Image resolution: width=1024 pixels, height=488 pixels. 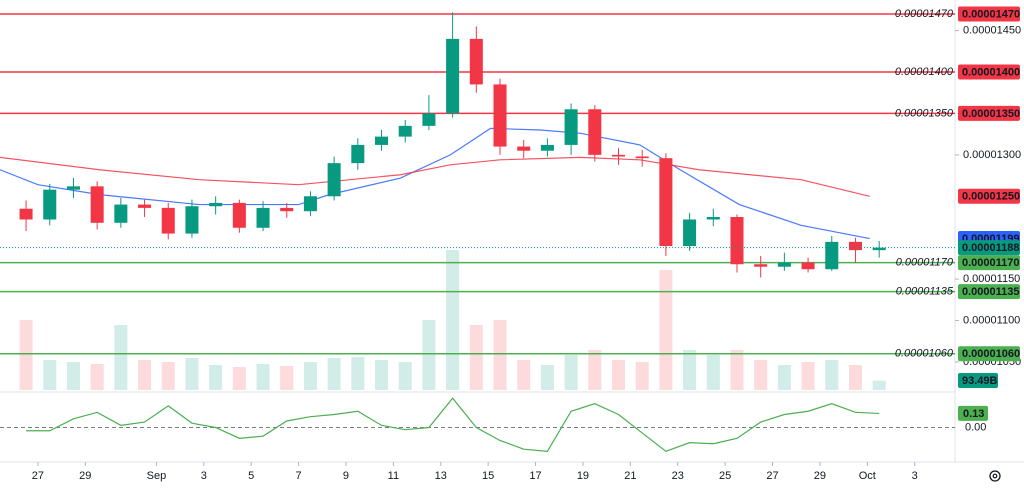 What do you see at coordinates (924, 113) in the screenshot?
I see `level-text: 0.00001350` at bounding box center [924, 113].